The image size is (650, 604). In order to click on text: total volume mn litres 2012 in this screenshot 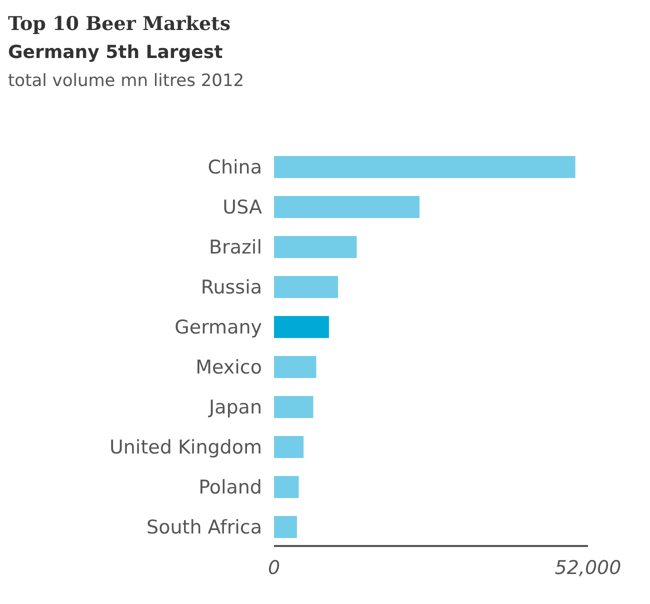, I will do `click(126, 81)`.